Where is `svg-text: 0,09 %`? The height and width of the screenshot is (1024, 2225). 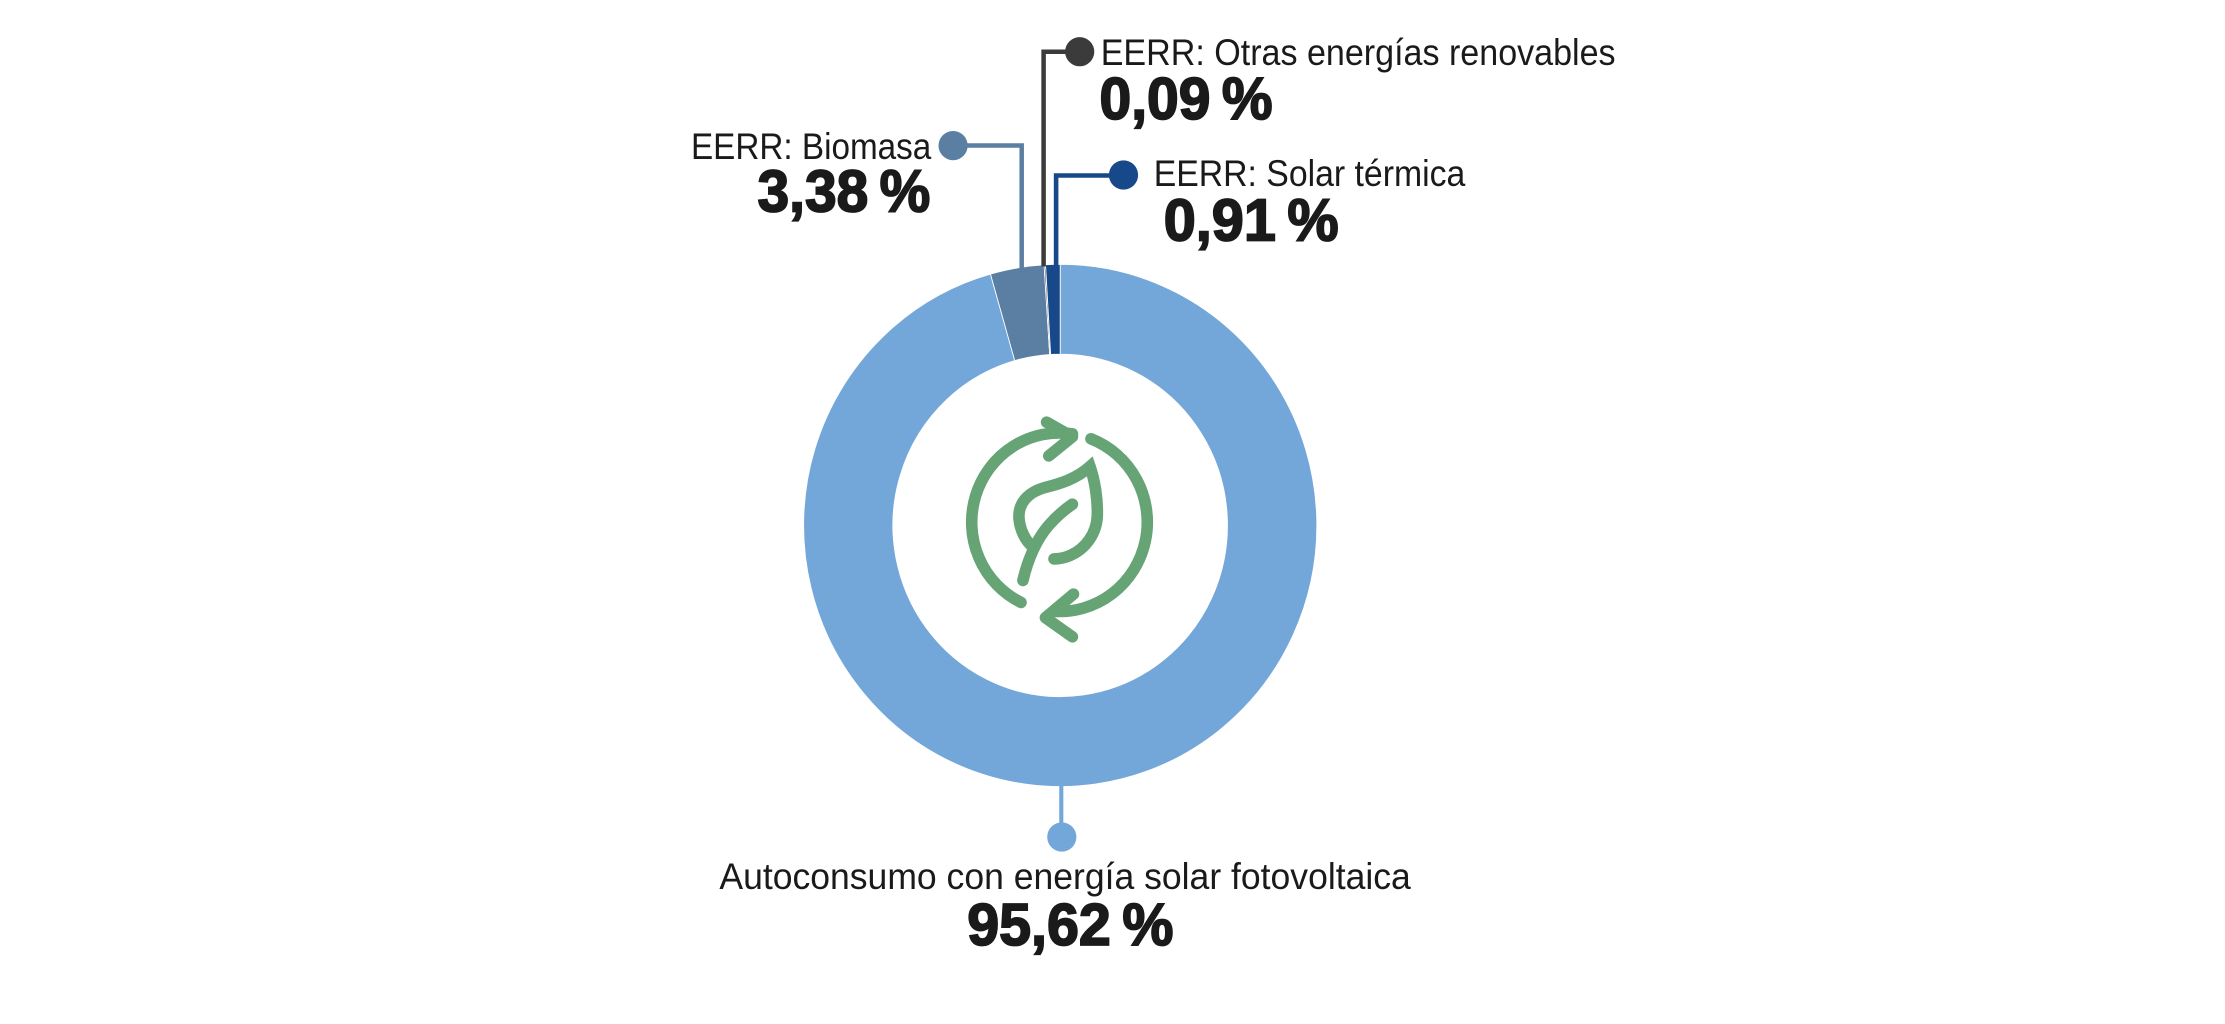 svg-text: 0,09 % is located at coordinates (1186, 99).